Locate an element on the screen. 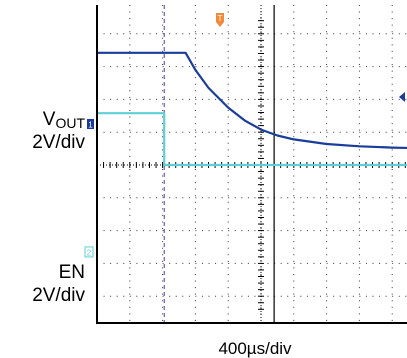 Image resolution: width=407 pixels, height=358 pixels. trigger-marker-text: T is located at coordinates (220, 18).